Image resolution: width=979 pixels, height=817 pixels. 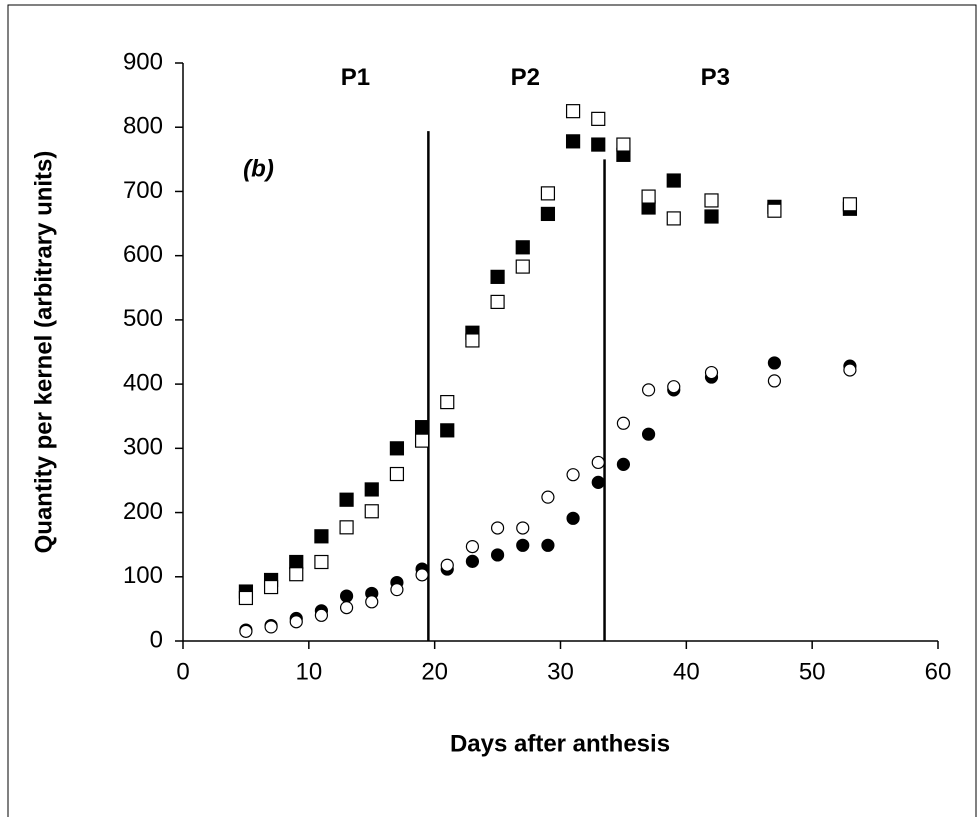 What do you see at coordinates (938, 671) in the screenshot?
I see `x-tick-label: 60` at bounding box center [938, 671].